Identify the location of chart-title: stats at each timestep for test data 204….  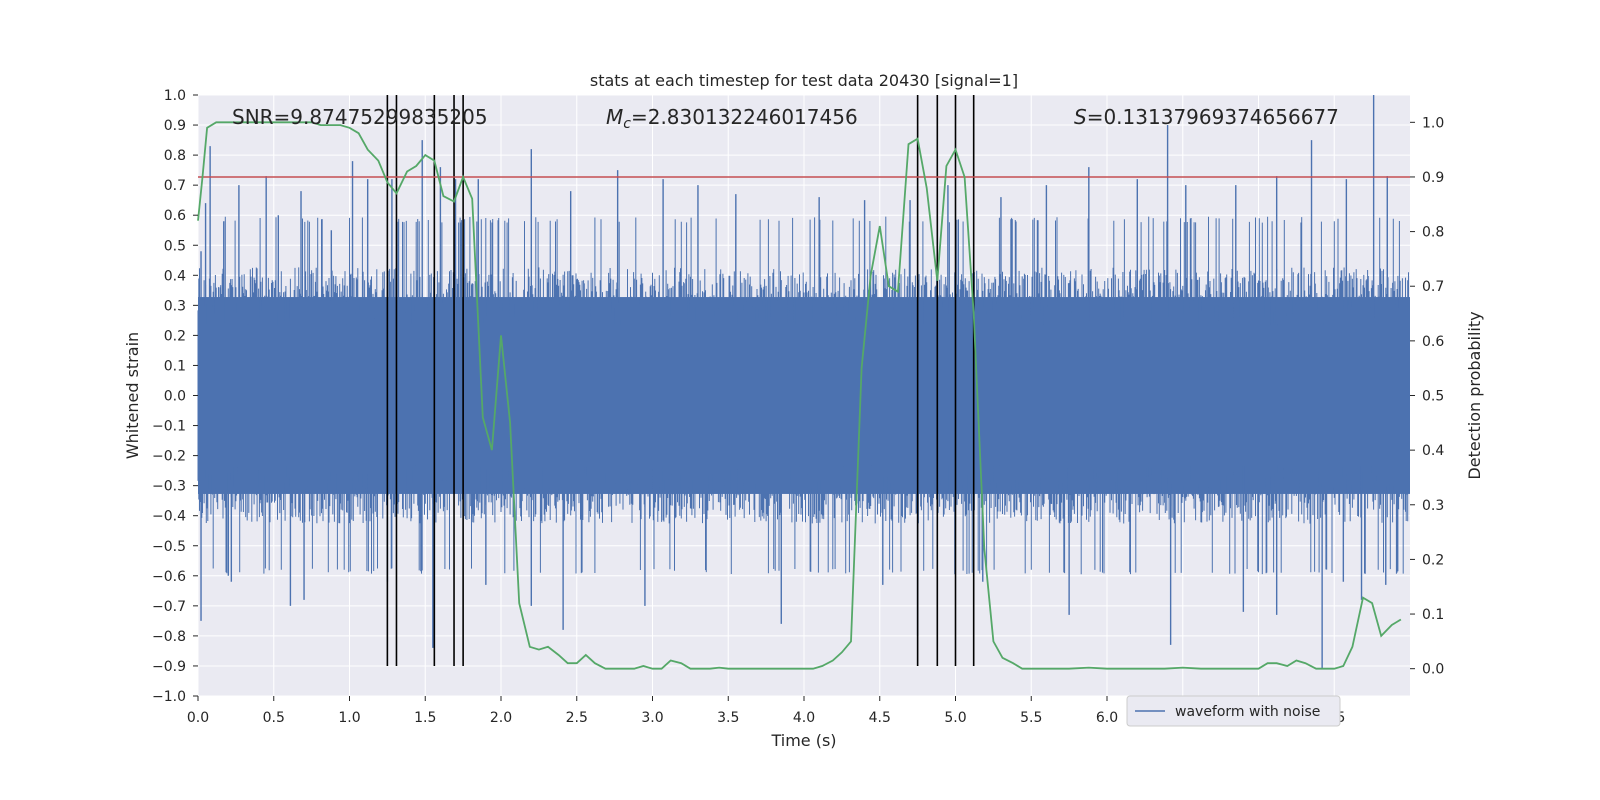
(804, 80).